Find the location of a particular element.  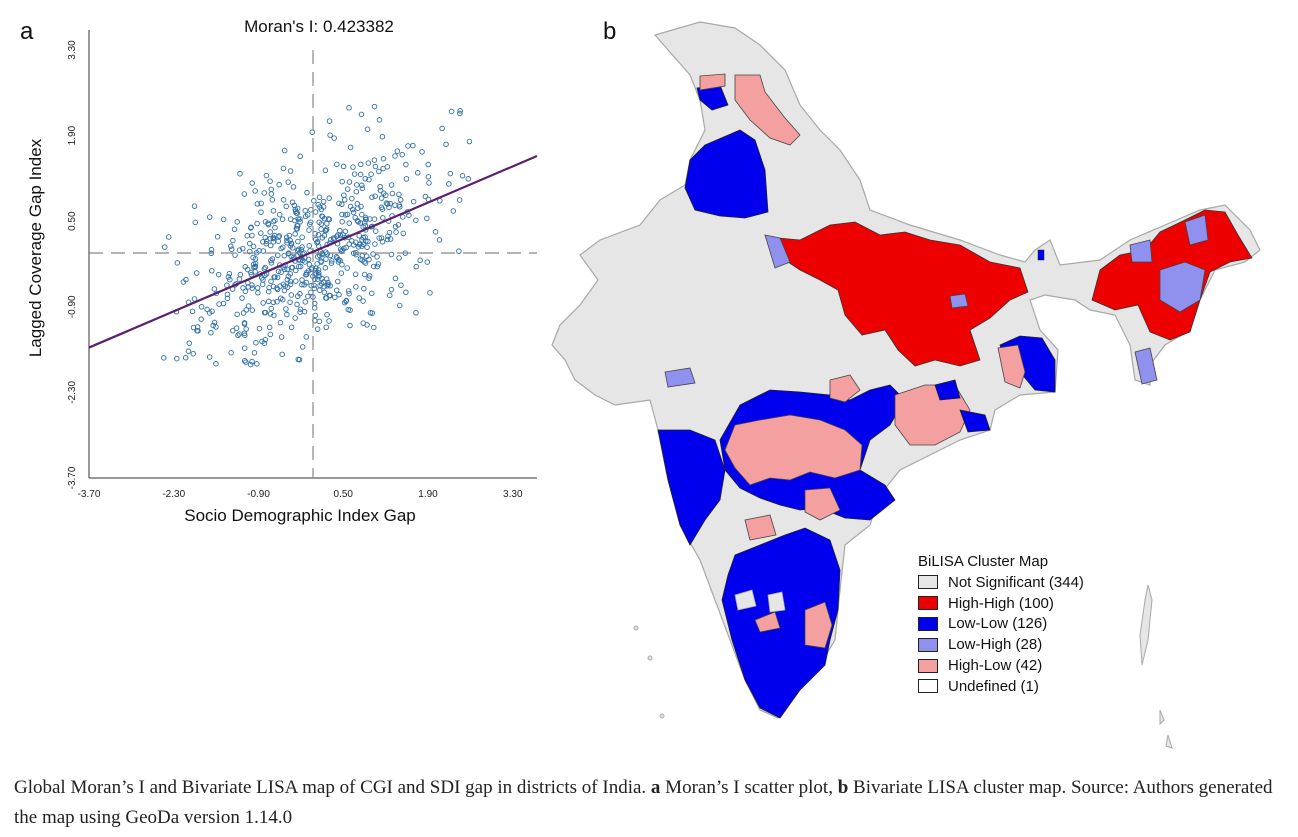

legend-item: Low-High (28) is located at coordinates (1001, 644).